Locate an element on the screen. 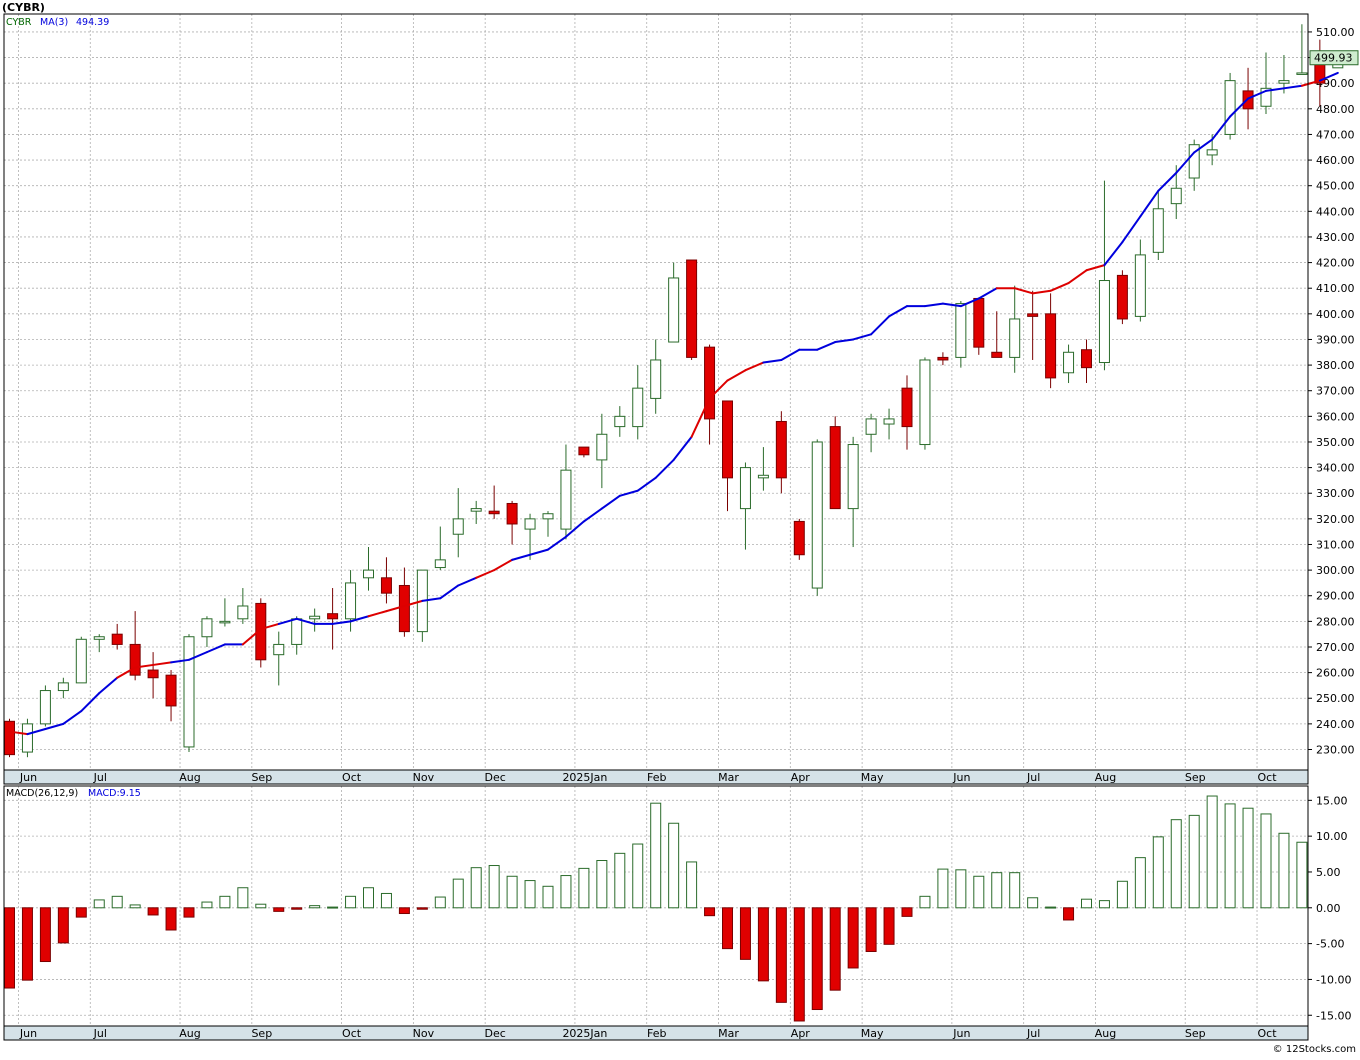 The image size is (1360, 1060). month-label: Oct is located at coordinates (1268, 1033).